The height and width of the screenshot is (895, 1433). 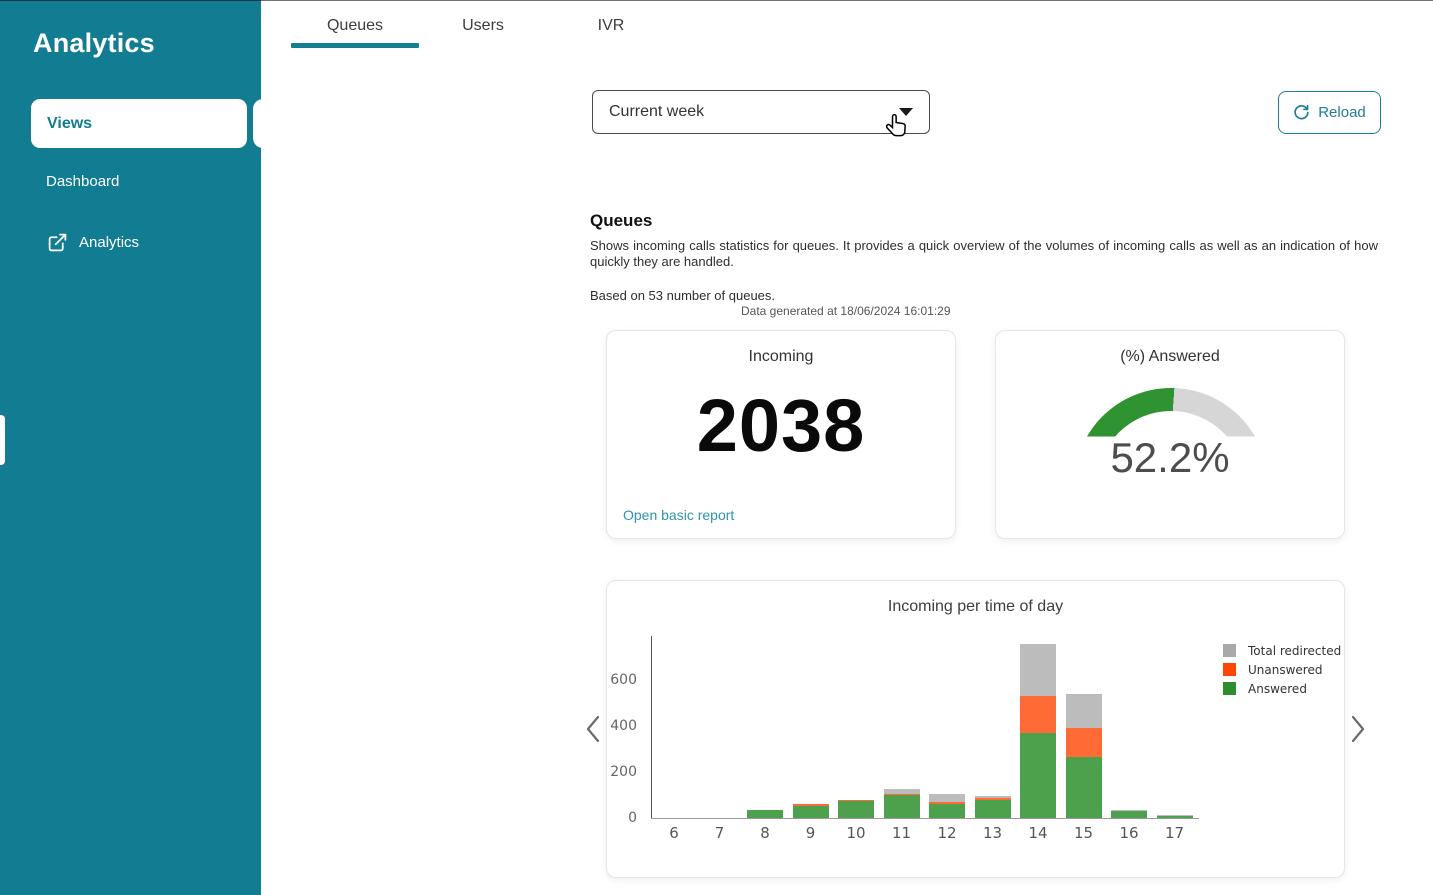 I want to click on chevron-right-icon, so click(x=1358, y=729).